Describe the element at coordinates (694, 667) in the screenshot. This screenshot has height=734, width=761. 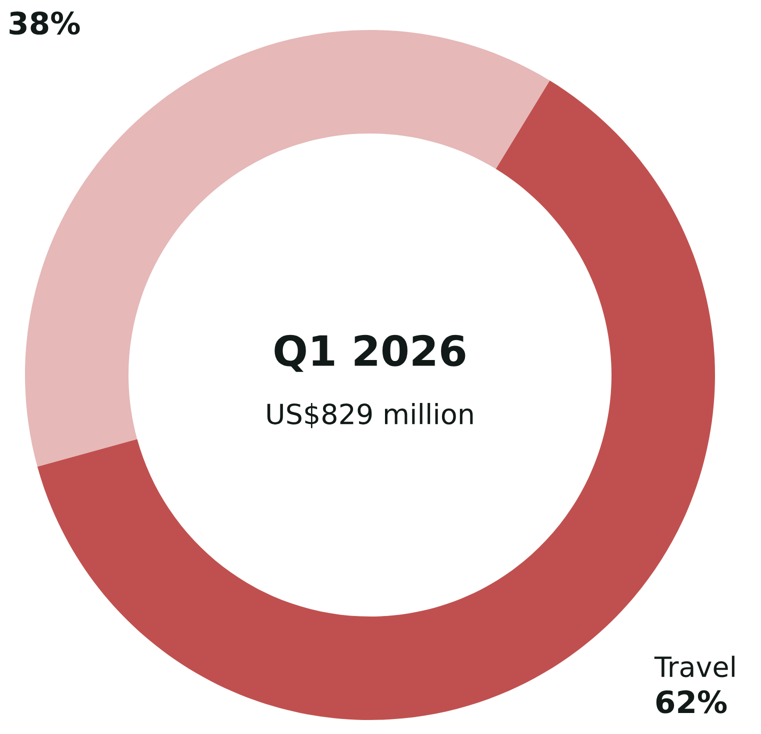
I see `slice-label: Travel` at that location.